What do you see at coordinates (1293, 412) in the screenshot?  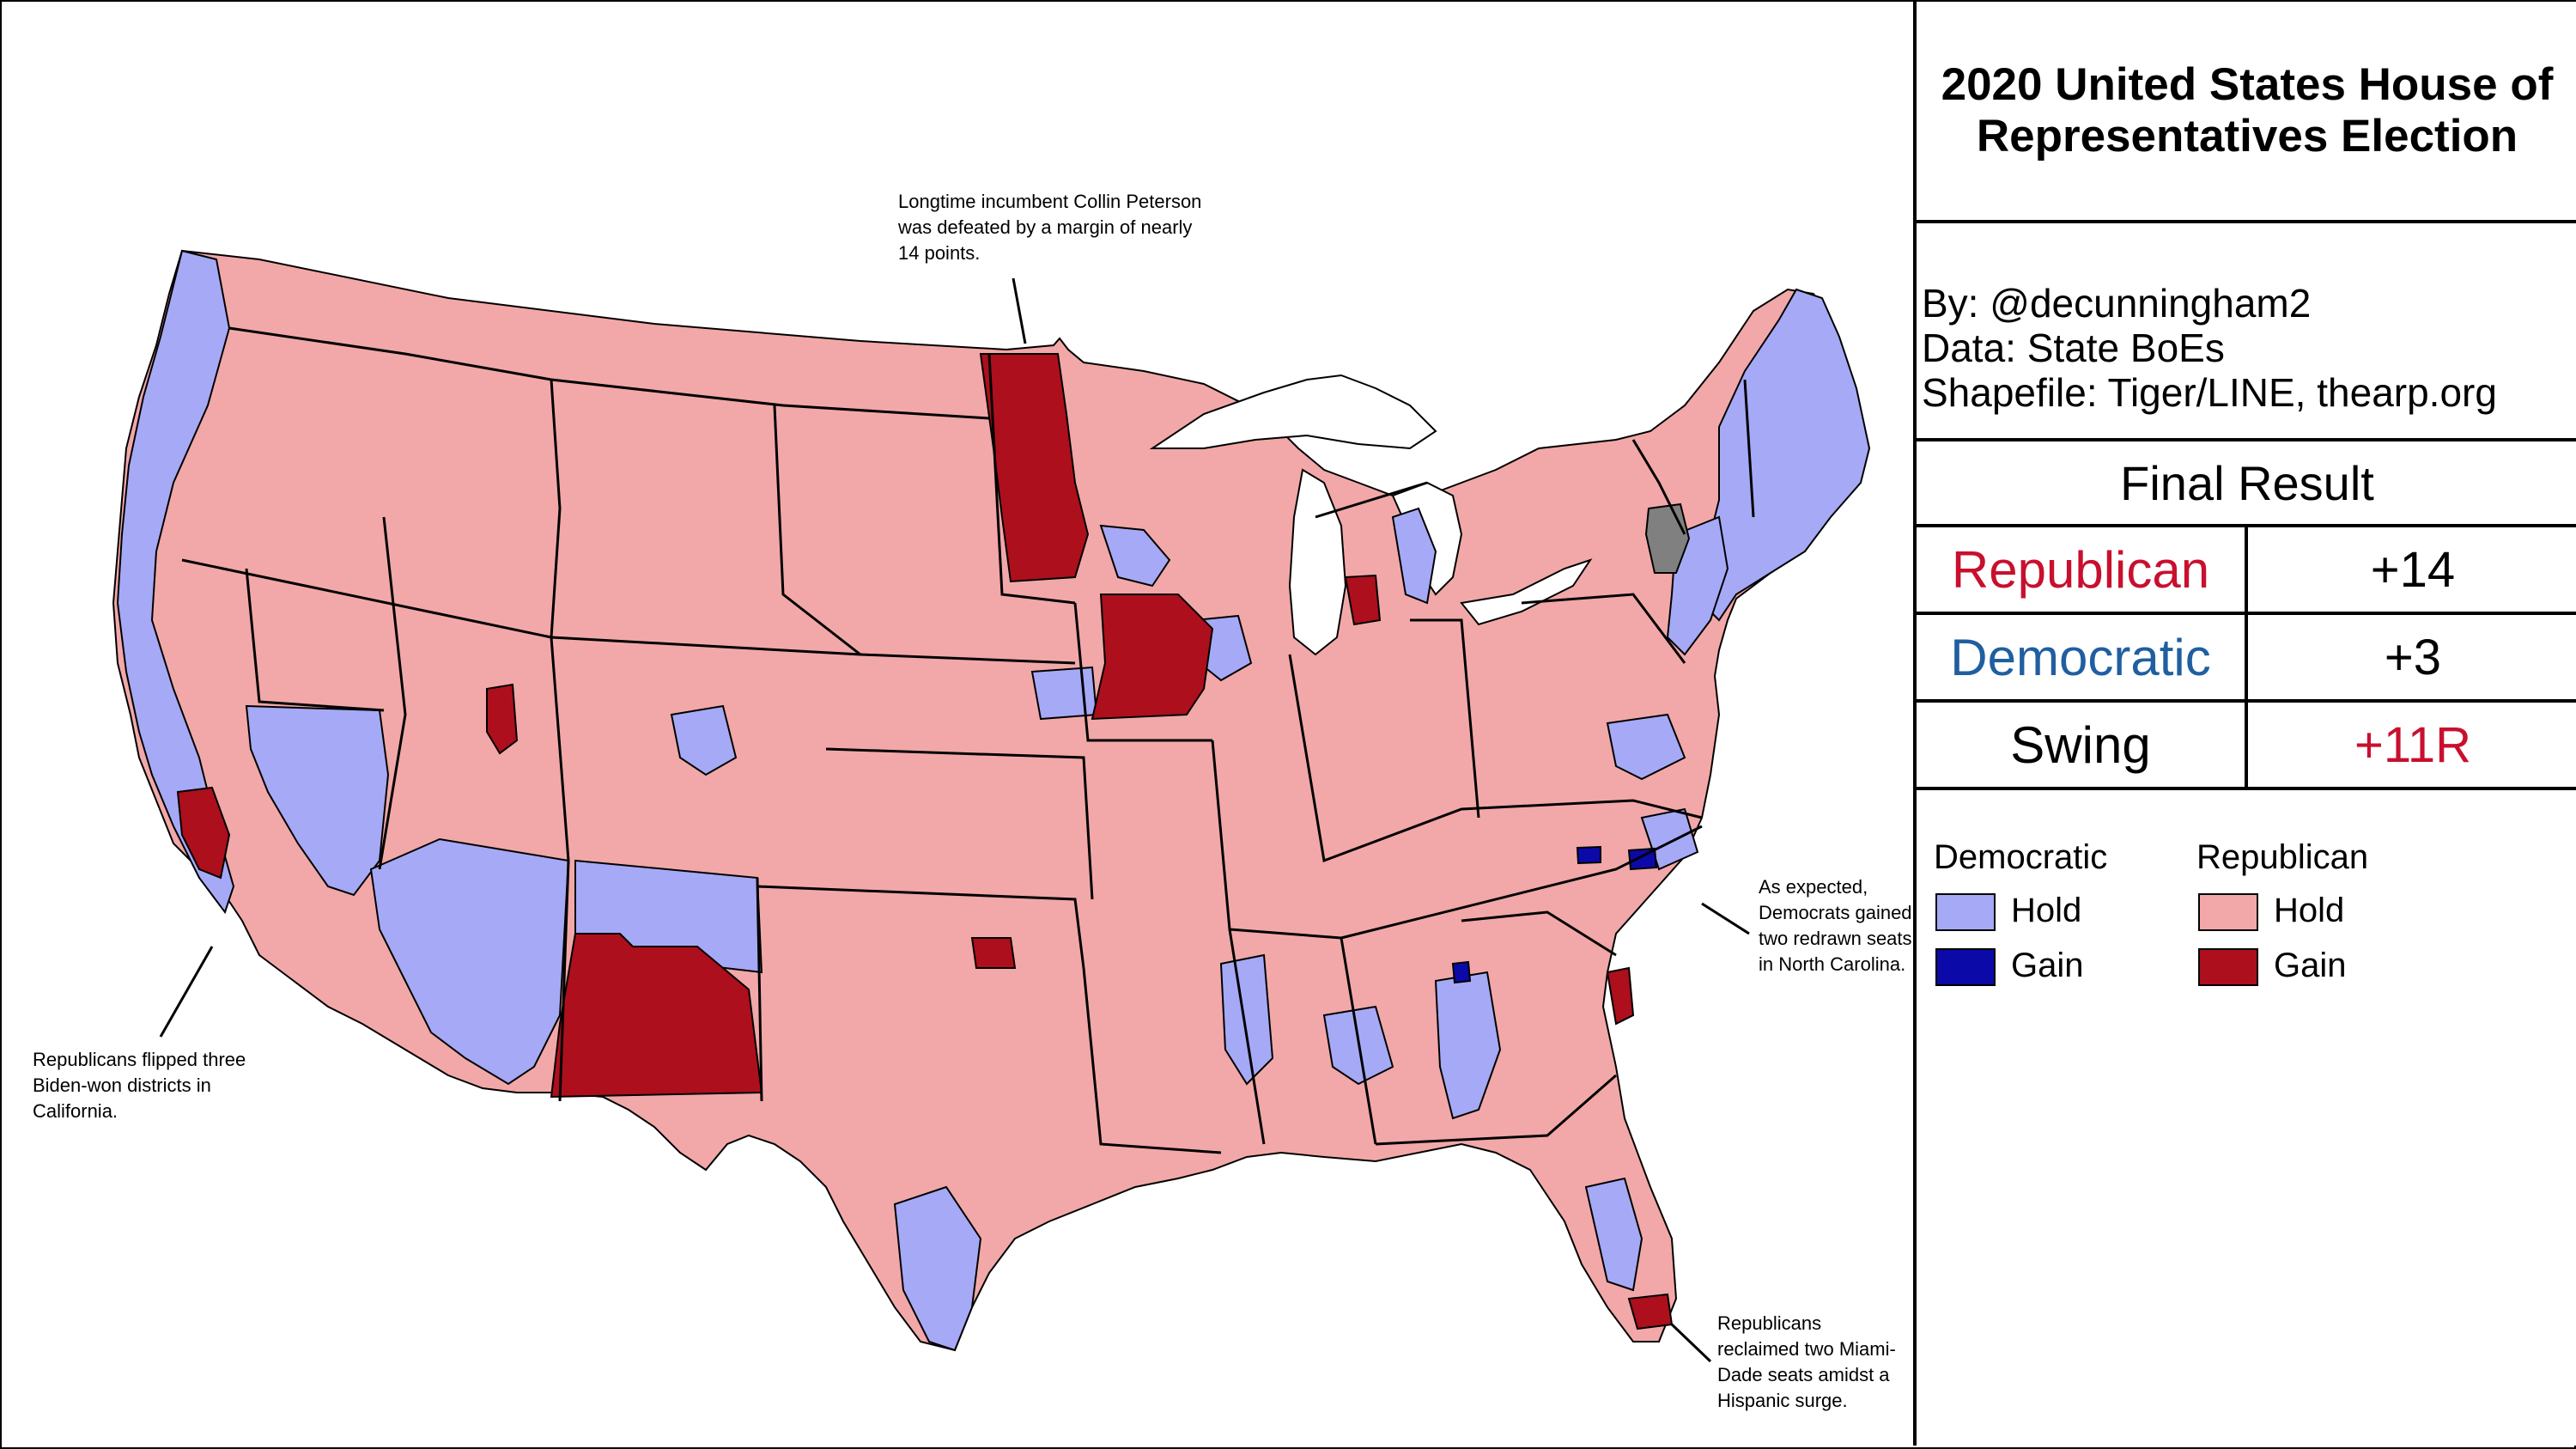 I see `lake-superior` at bounding box center [1293, 412].